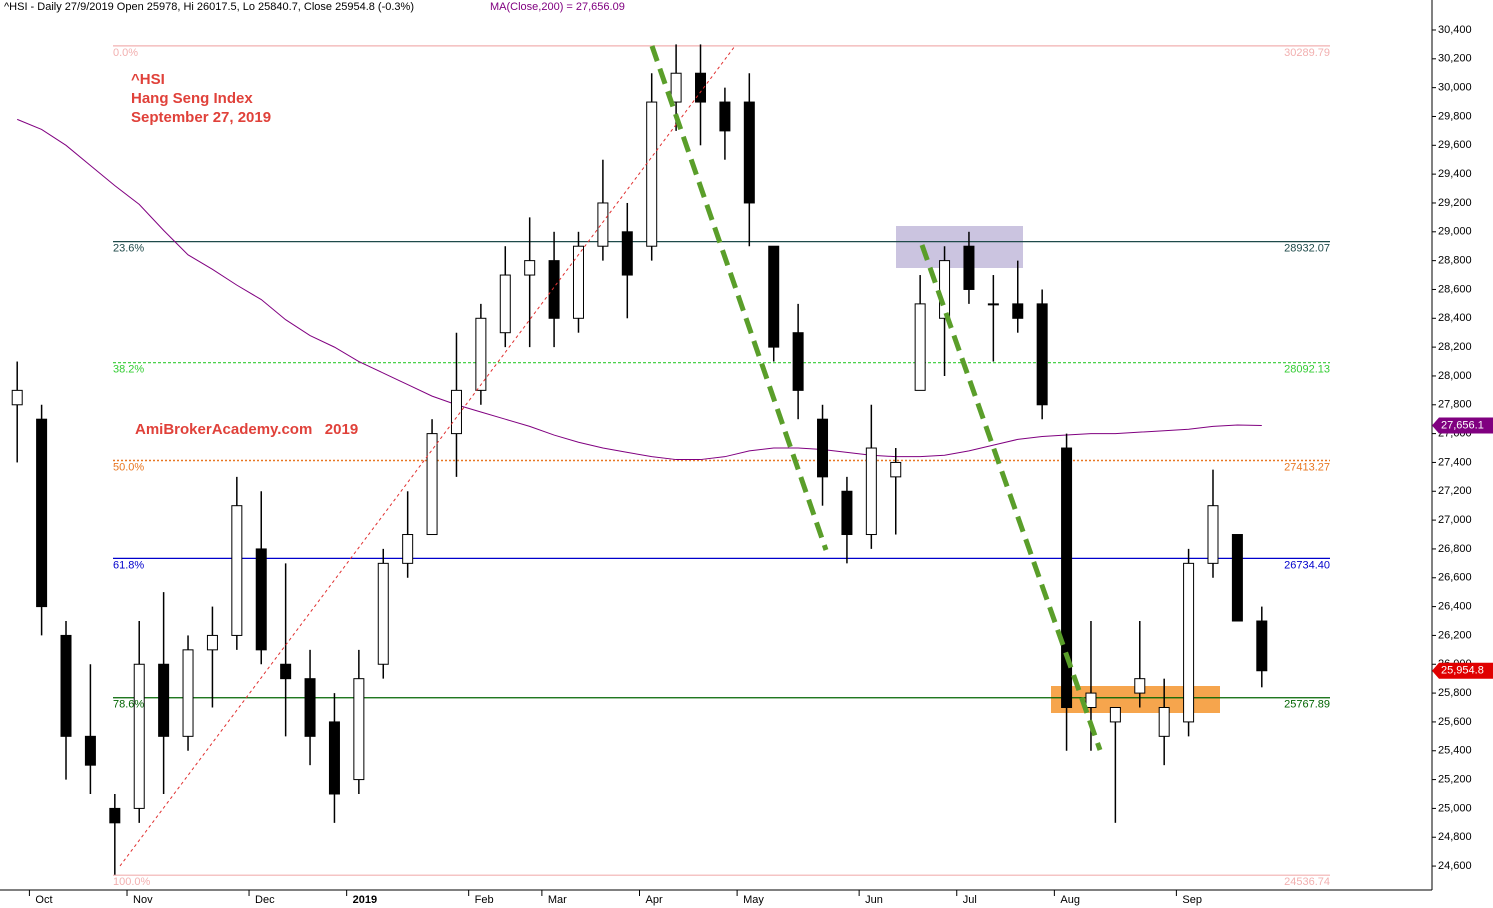 The width and height of the screenshot is (1493, 908). I want to click on fib-label: 23.6%, so click(128, 248).